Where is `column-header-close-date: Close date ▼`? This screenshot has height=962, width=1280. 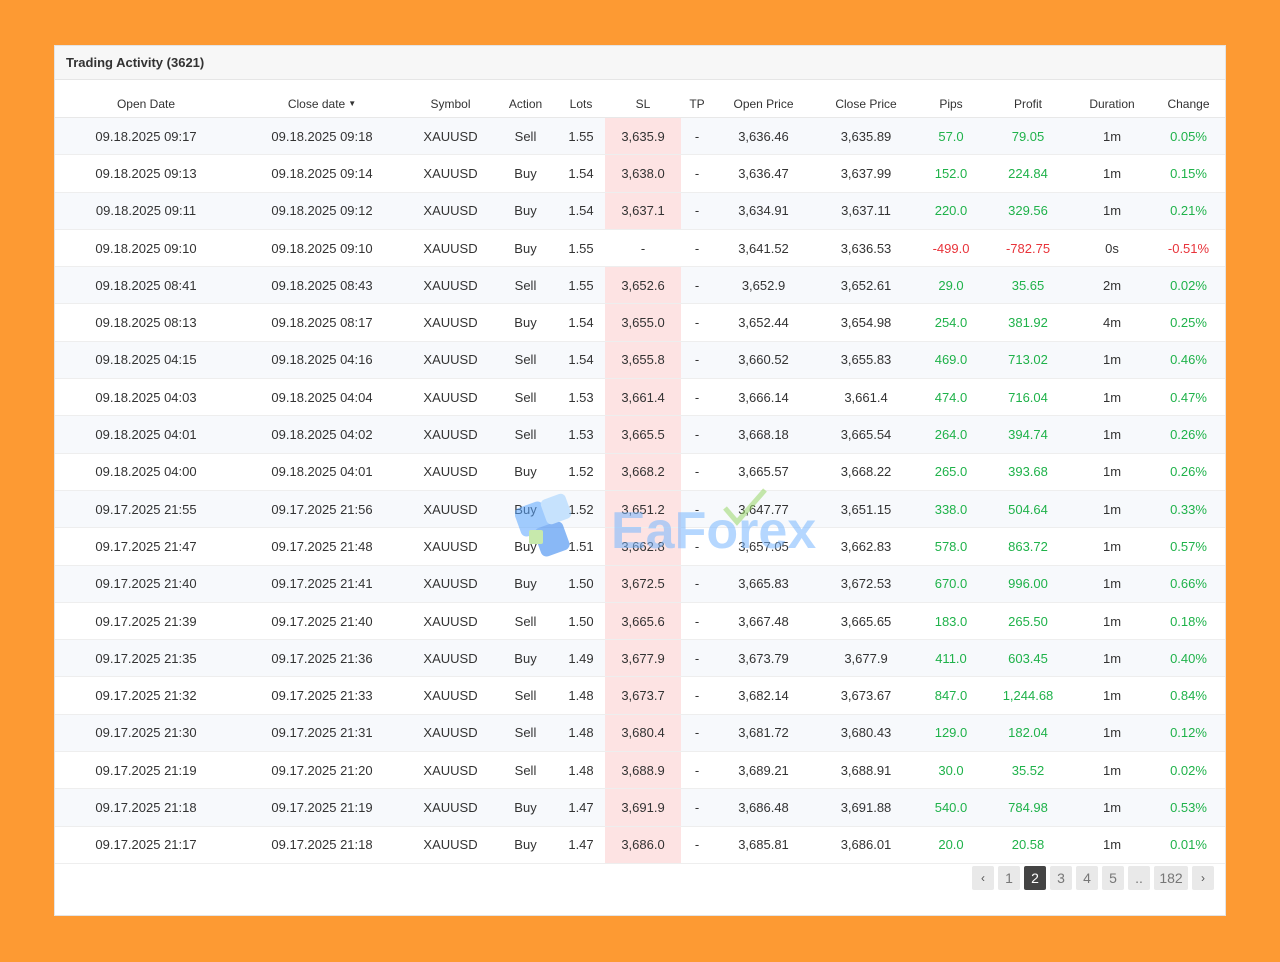
column-header-close-date: Close date ▼ is located at coordinates (322, 103).